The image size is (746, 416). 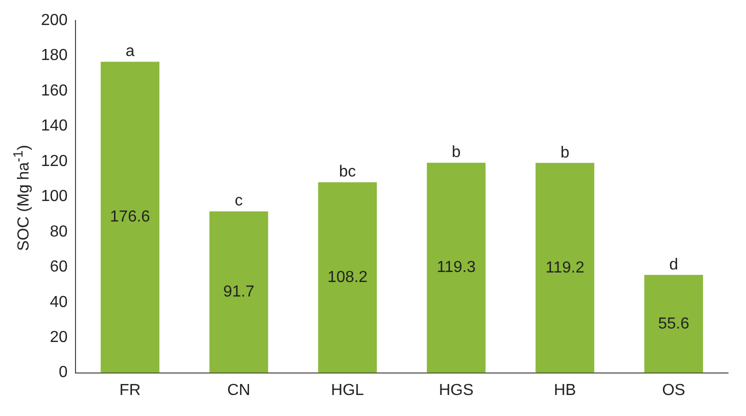 I want to click on y-tick-label: 180, so click(x=54, y=55).